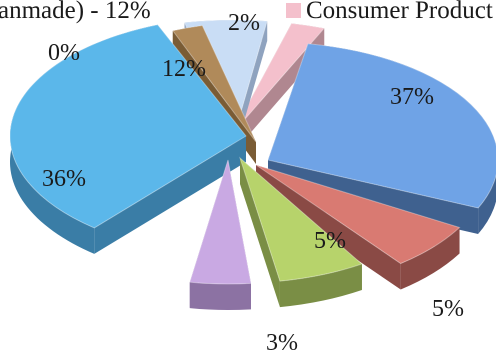 Image resolution: width=496 pixels, height=357 pixels. I want to click on pie-data-label: 3%, so click(282, 343).